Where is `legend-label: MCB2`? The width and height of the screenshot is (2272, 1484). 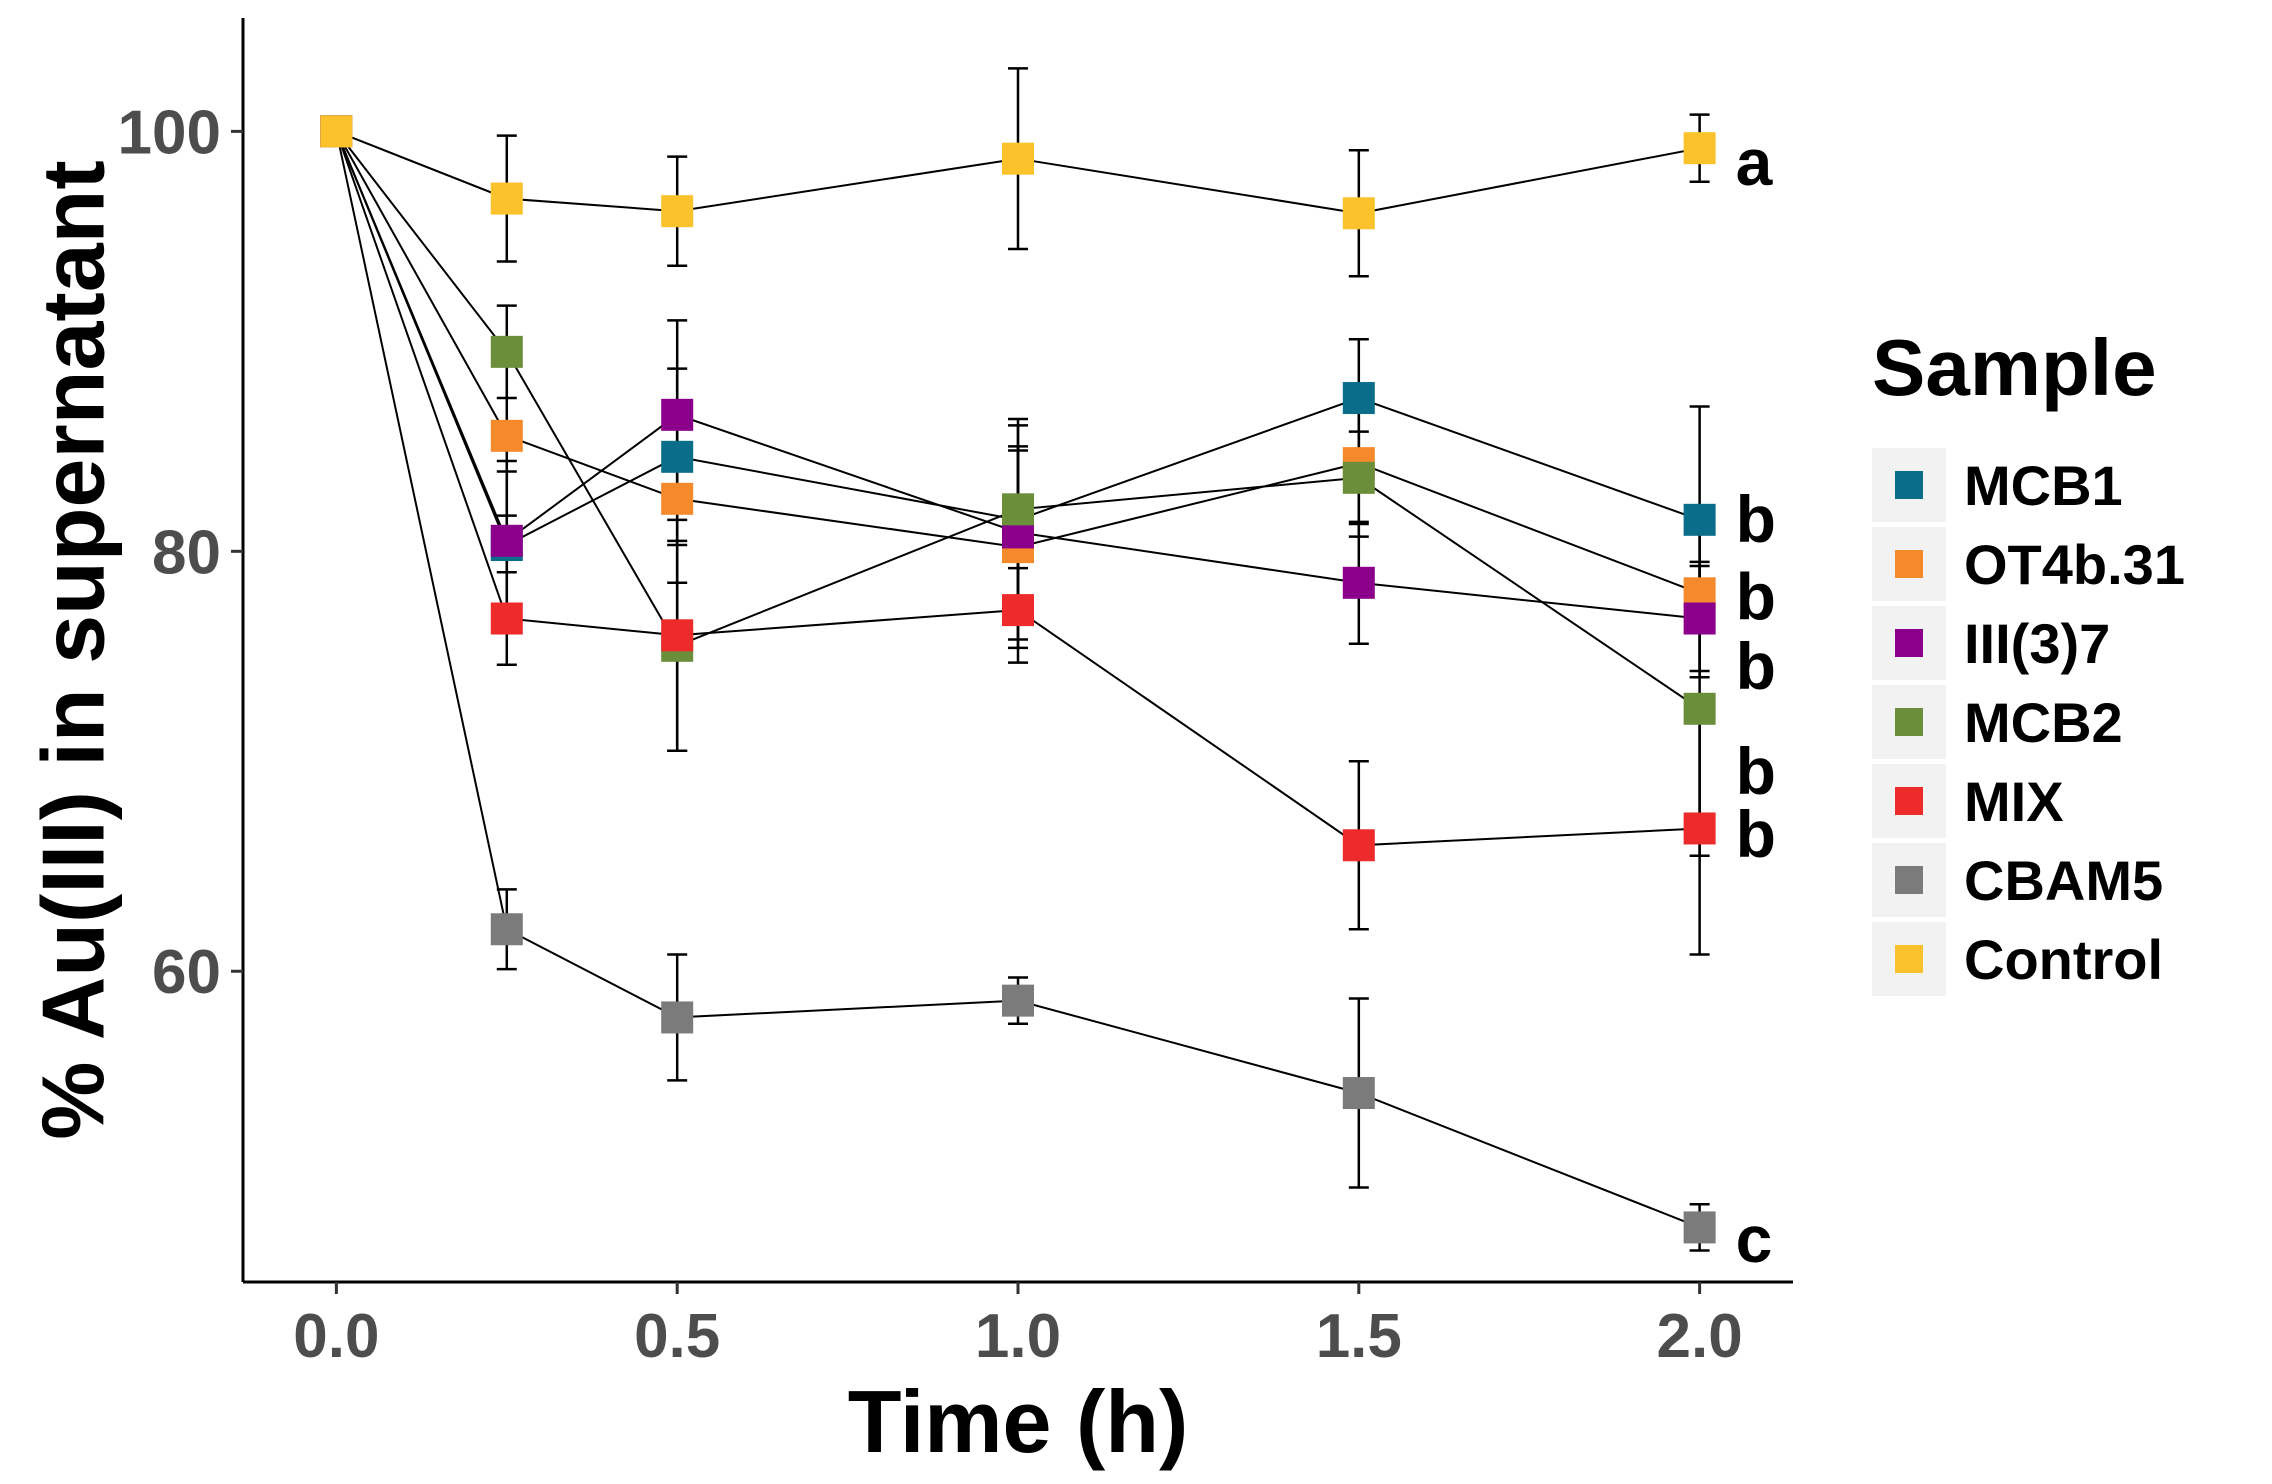
legend-label: MCB2 is located at coordinates (2043, 722).